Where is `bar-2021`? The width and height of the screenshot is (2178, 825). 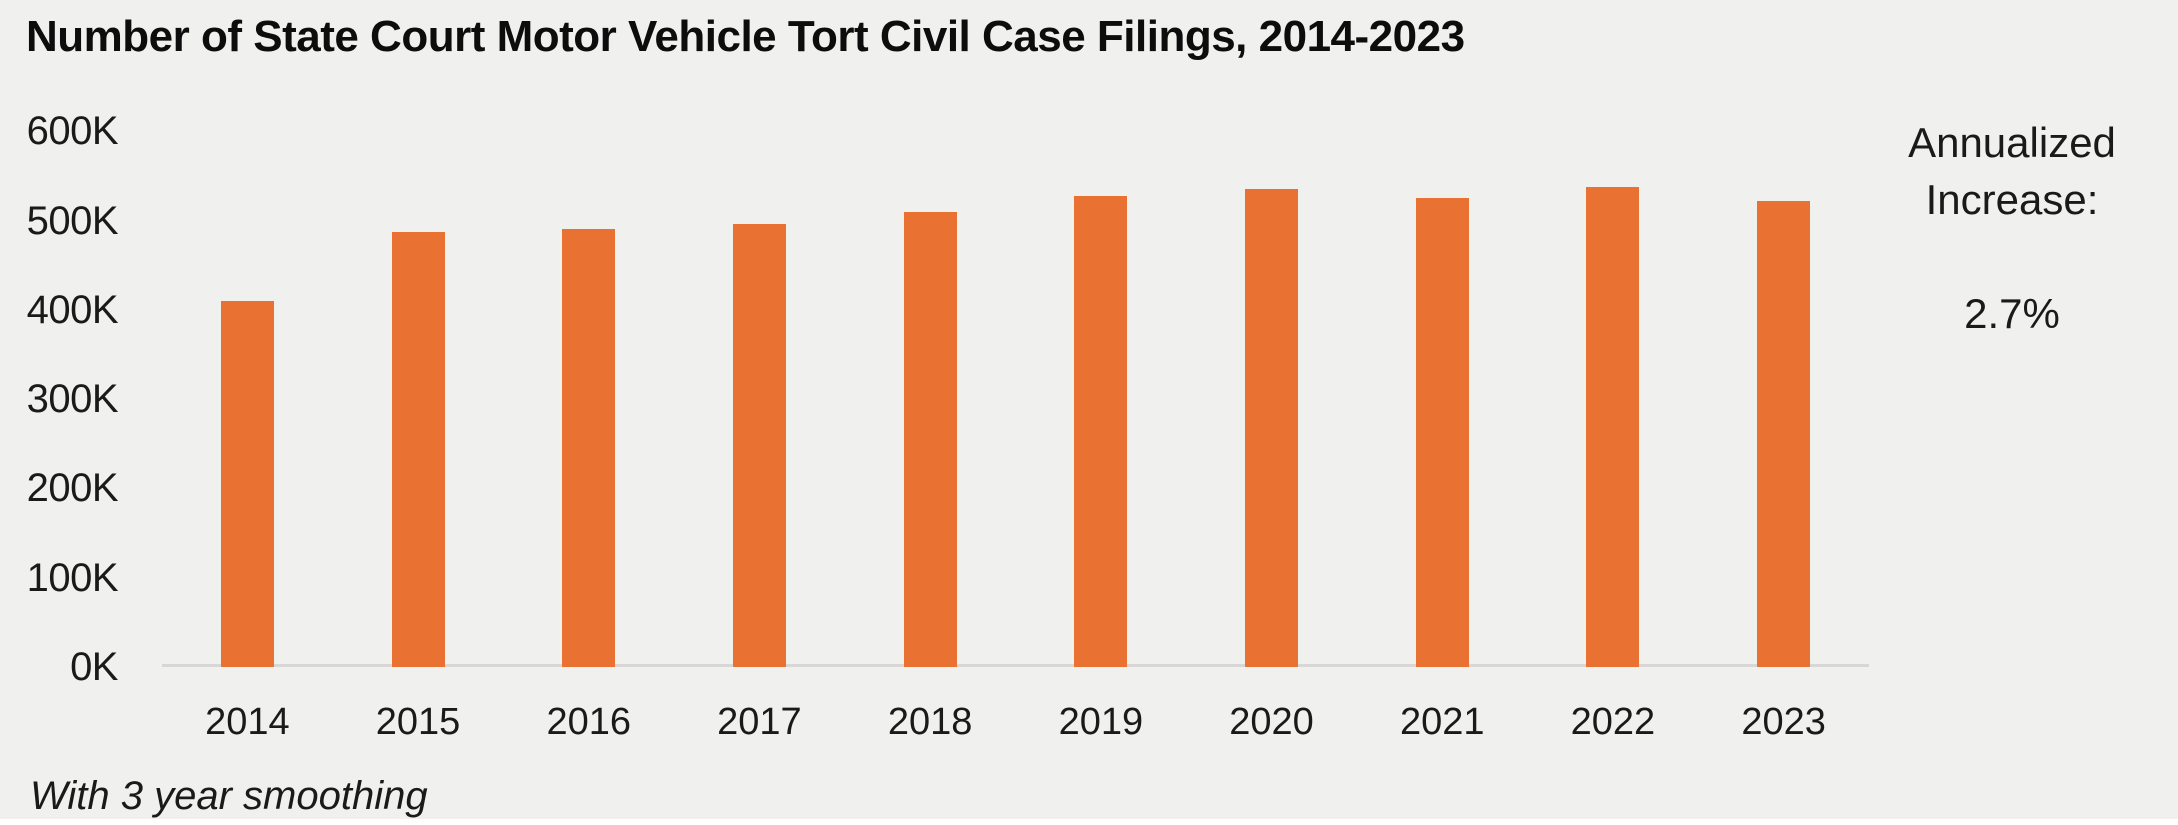
bar-2021 is located at coordinates (1442, 432).